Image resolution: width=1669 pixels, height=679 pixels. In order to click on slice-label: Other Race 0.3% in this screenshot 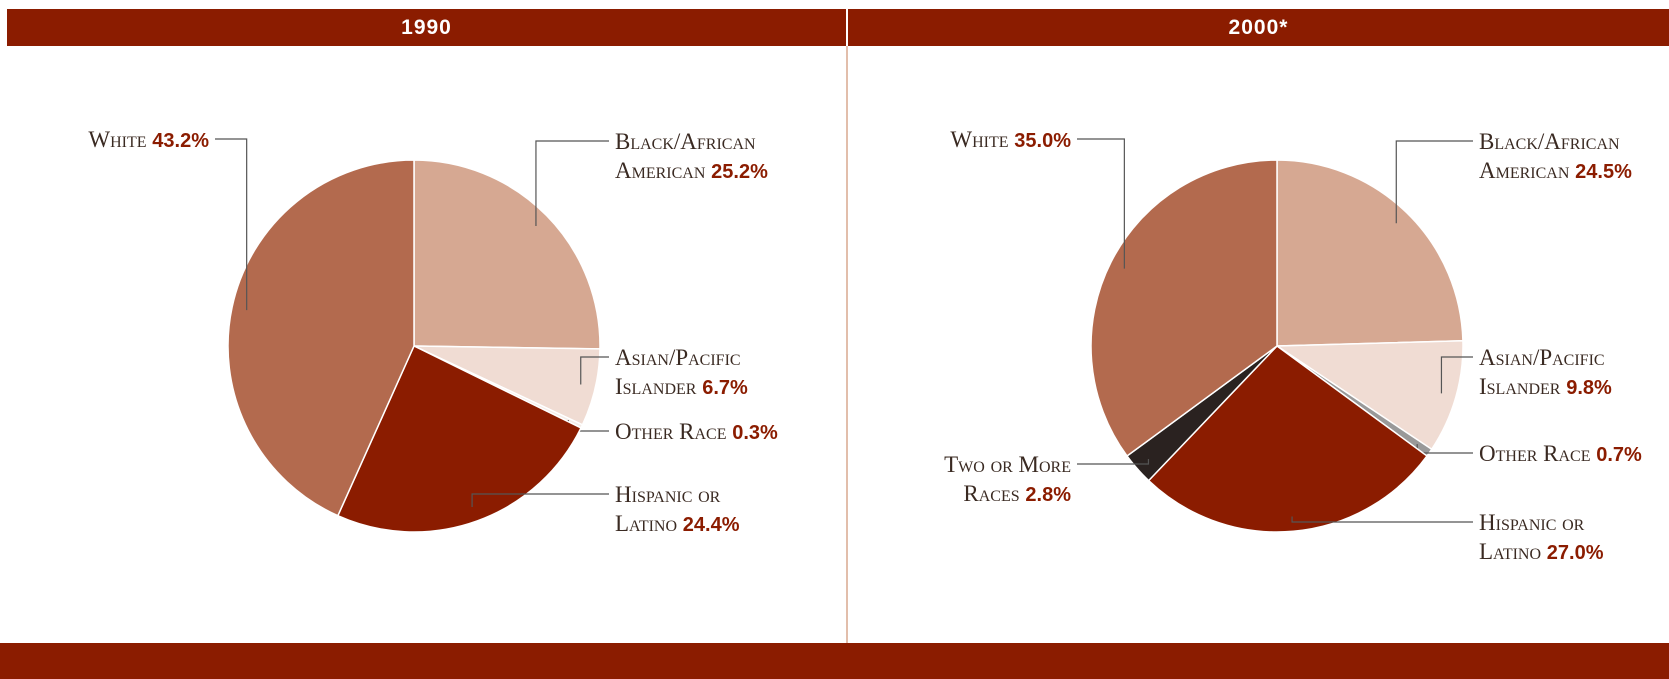, I will do `click(765, 432)`.